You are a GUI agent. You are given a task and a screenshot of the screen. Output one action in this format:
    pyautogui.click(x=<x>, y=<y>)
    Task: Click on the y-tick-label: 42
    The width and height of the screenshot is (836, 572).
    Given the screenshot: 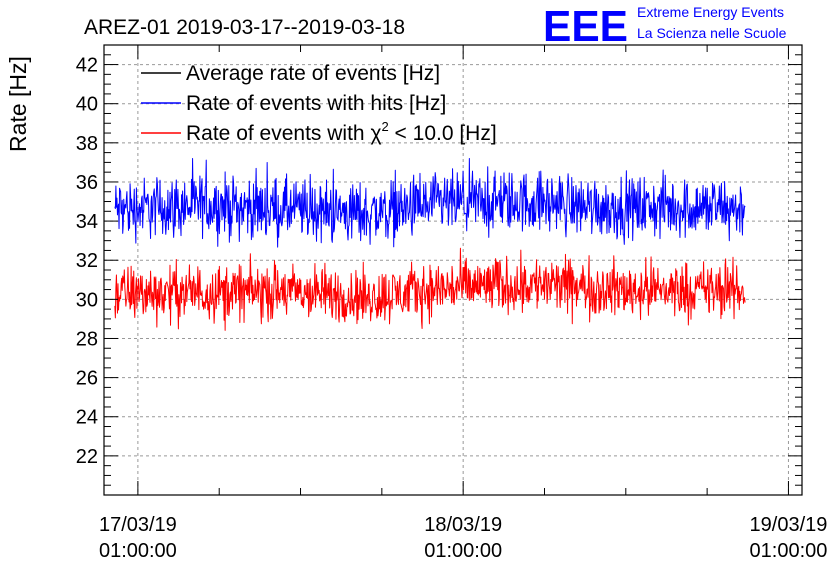 What is the action you would take?
    pyautogui.click(x=87, y=66)
    